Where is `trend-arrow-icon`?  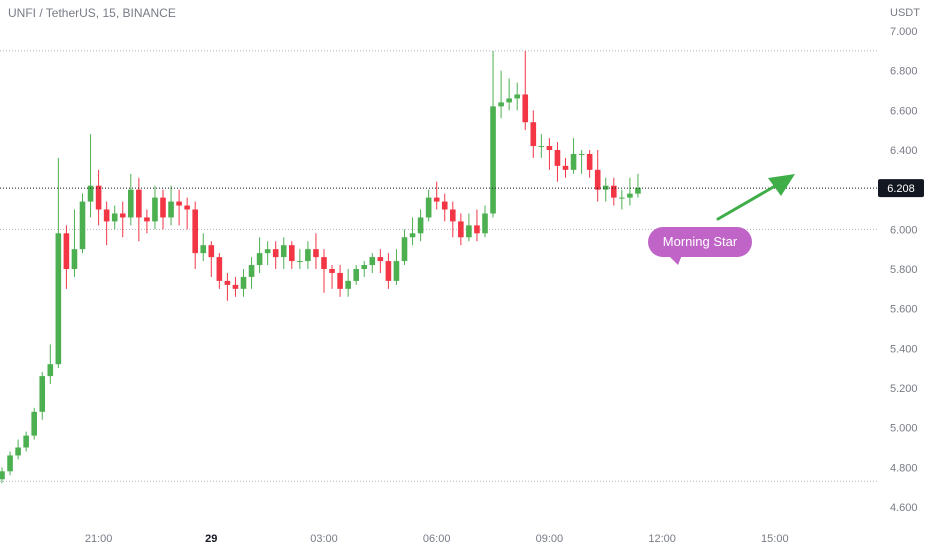 trend-arrow-icon is located at coordinates (755, 197).